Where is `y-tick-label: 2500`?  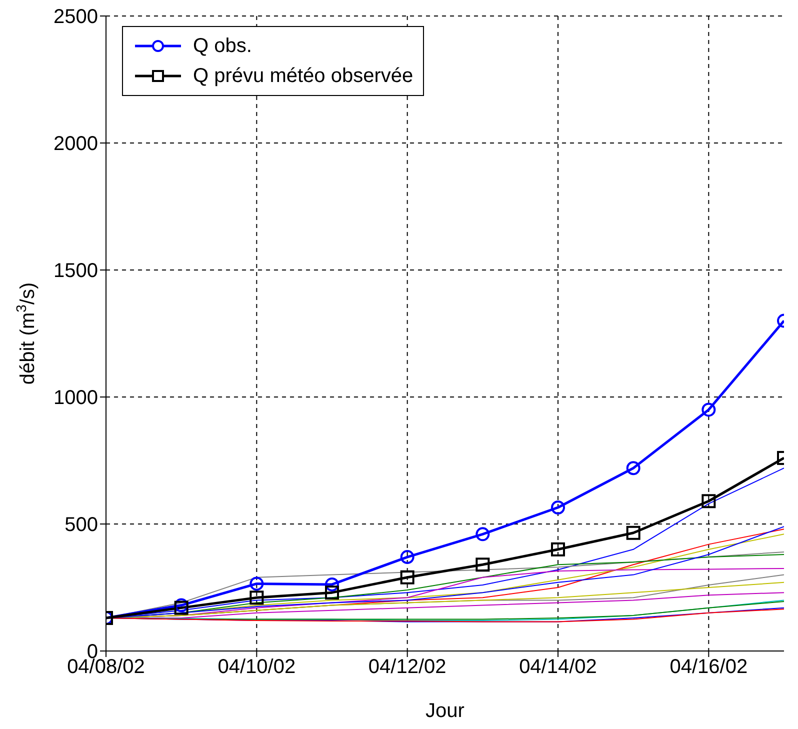 y-tick-label: 2500 is located at coordinates (76, 17).